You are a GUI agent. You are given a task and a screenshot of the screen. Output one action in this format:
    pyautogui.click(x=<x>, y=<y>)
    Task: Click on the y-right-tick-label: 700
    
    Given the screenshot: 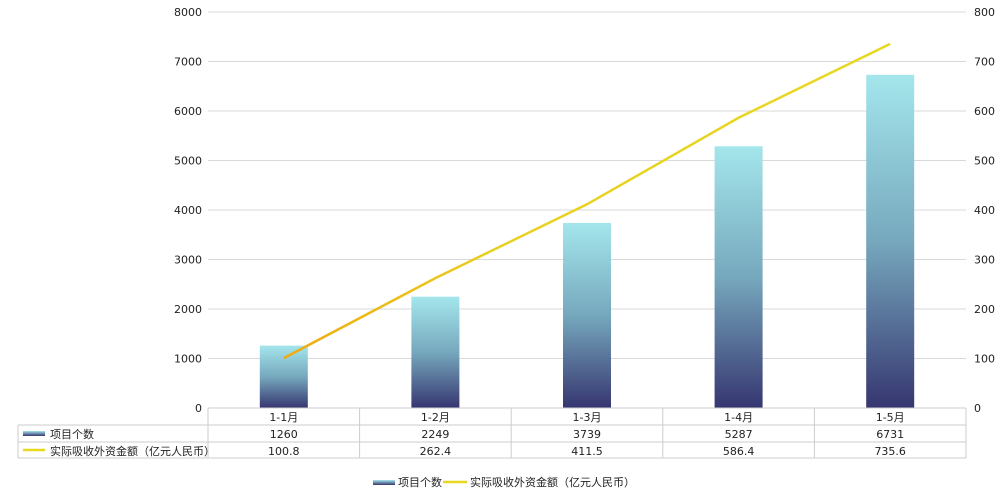 What is the action you would take?
    pyautogui.click(x=984, y=62)
    